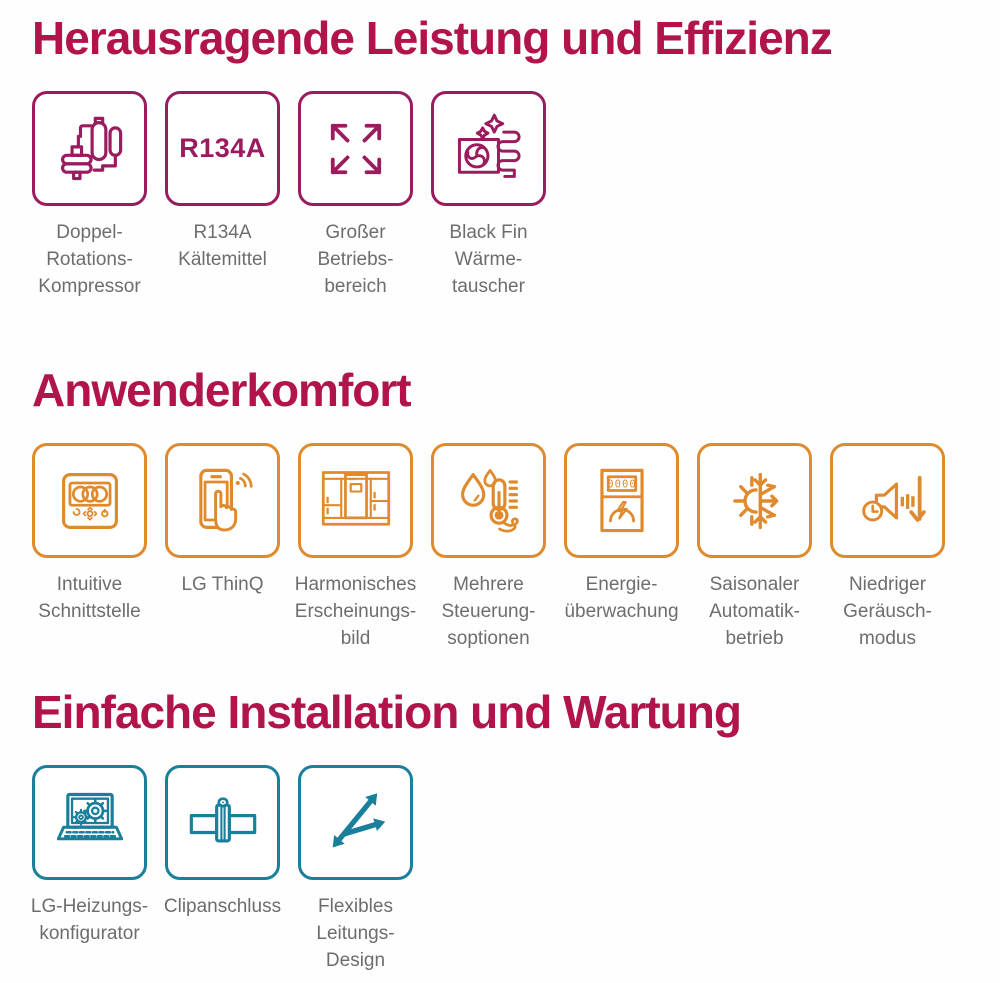  I want to click on feature-appearance: Harmonisches Erscheinungs- bild, so click(355, 547).